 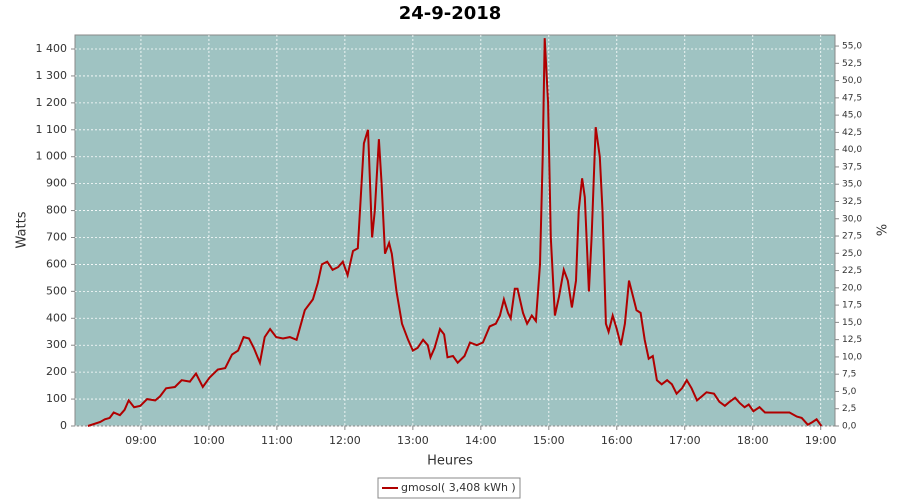 What do you see at coordinates (852, 323) in the screenshot?
I see `y2-tick-label: 15,0` at bounding box center [852, 323].